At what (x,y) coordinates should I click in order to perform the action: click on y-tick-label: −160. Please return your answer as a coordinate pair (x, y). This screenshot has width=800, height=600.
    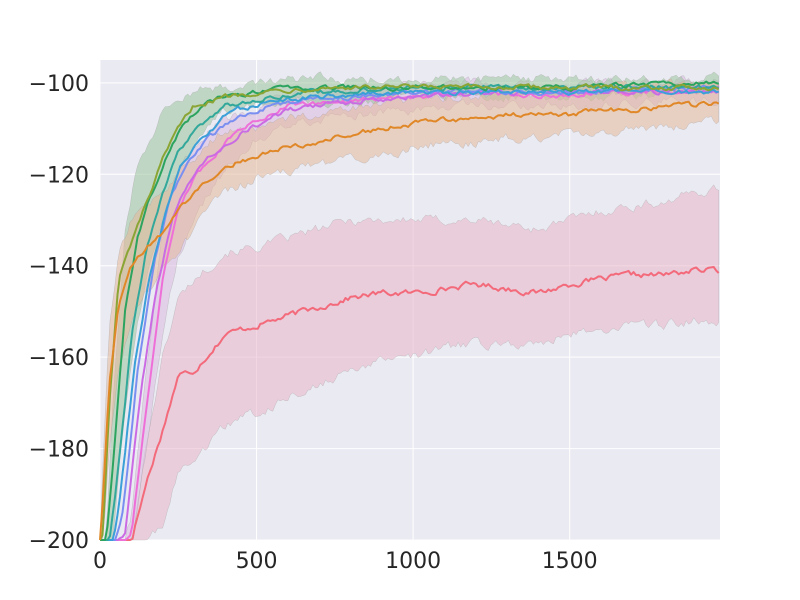
    Looking at the image, I should click on (59, 358).